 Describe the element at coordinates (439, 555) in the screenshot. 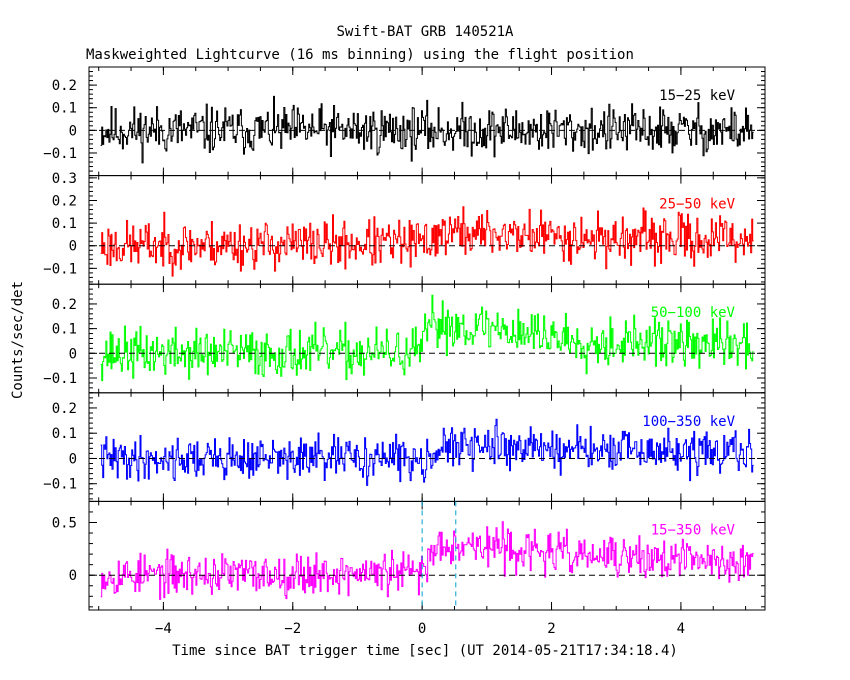

I see `trigger-markers` at that location.